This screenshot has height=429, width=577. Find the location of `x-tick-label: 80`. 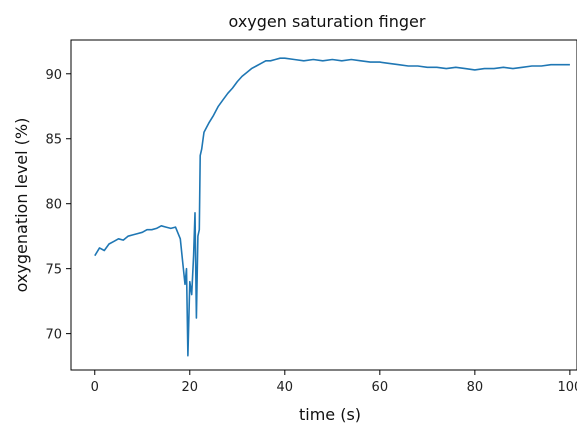

x-tick-label: 80 is located at coordinates (475, 387).